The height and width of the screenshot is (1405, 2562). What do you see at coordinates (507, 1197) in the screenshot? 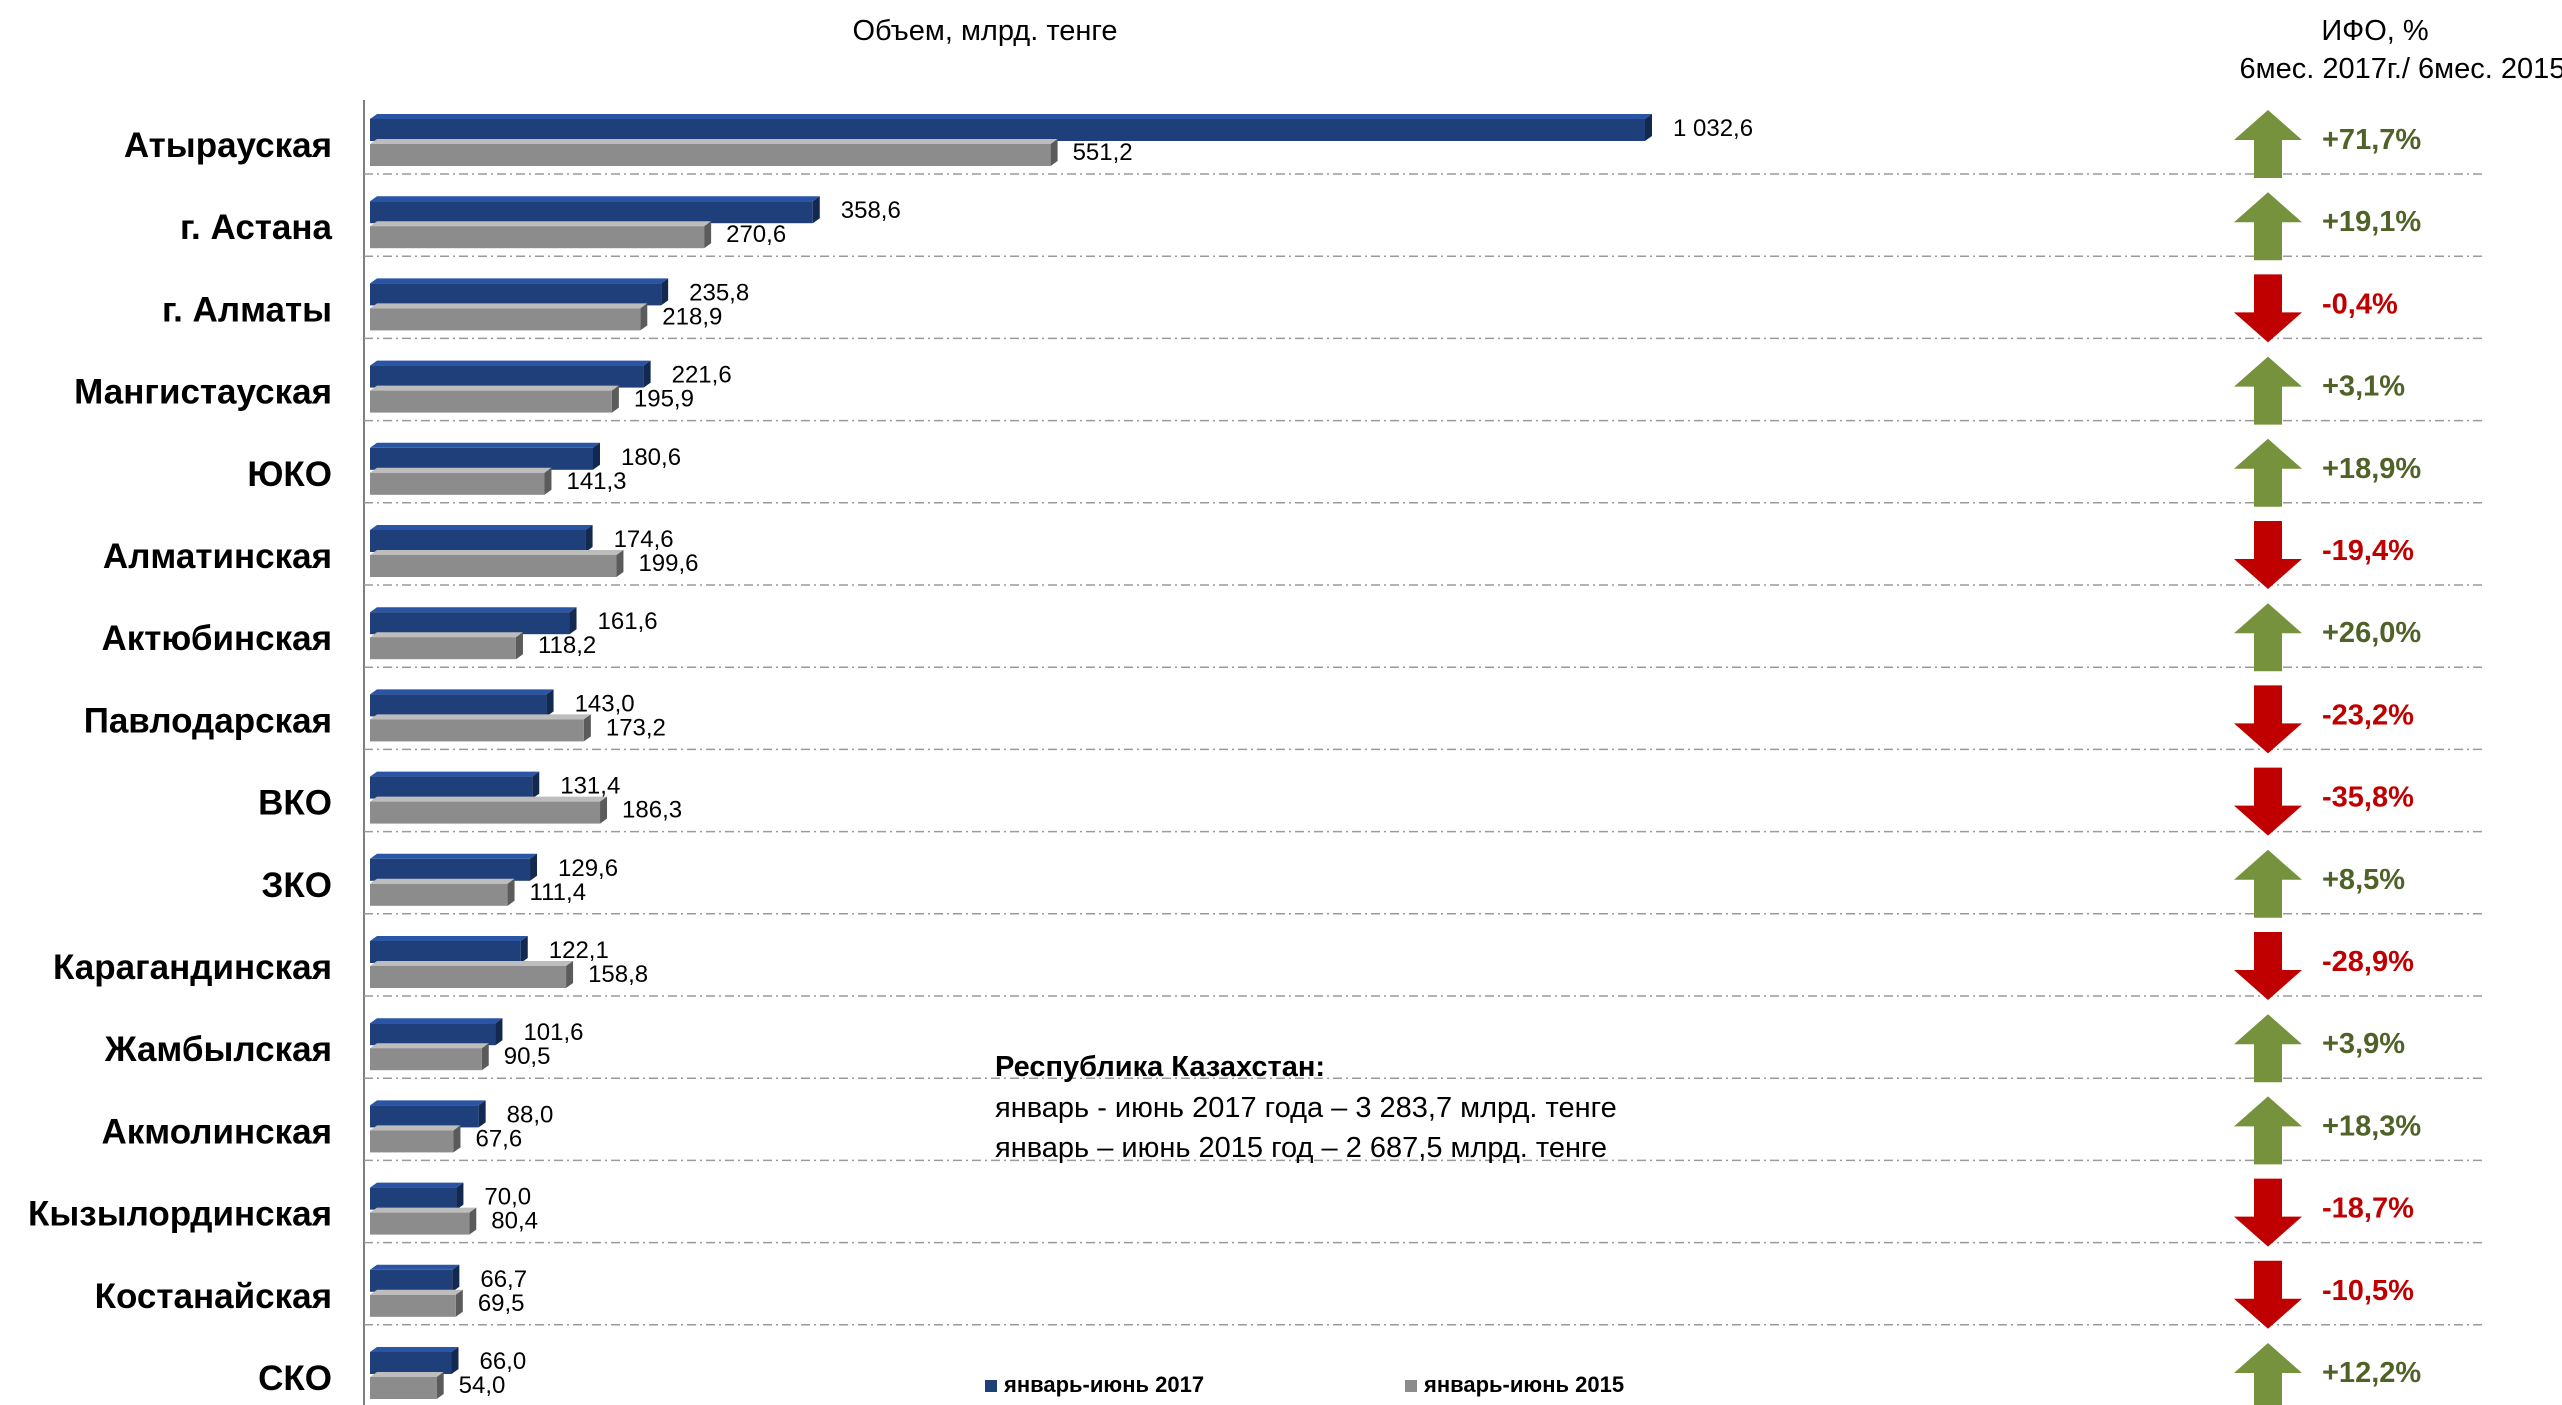
I see `value-label-2017: 70,0` at bounding box center [507, 1197].